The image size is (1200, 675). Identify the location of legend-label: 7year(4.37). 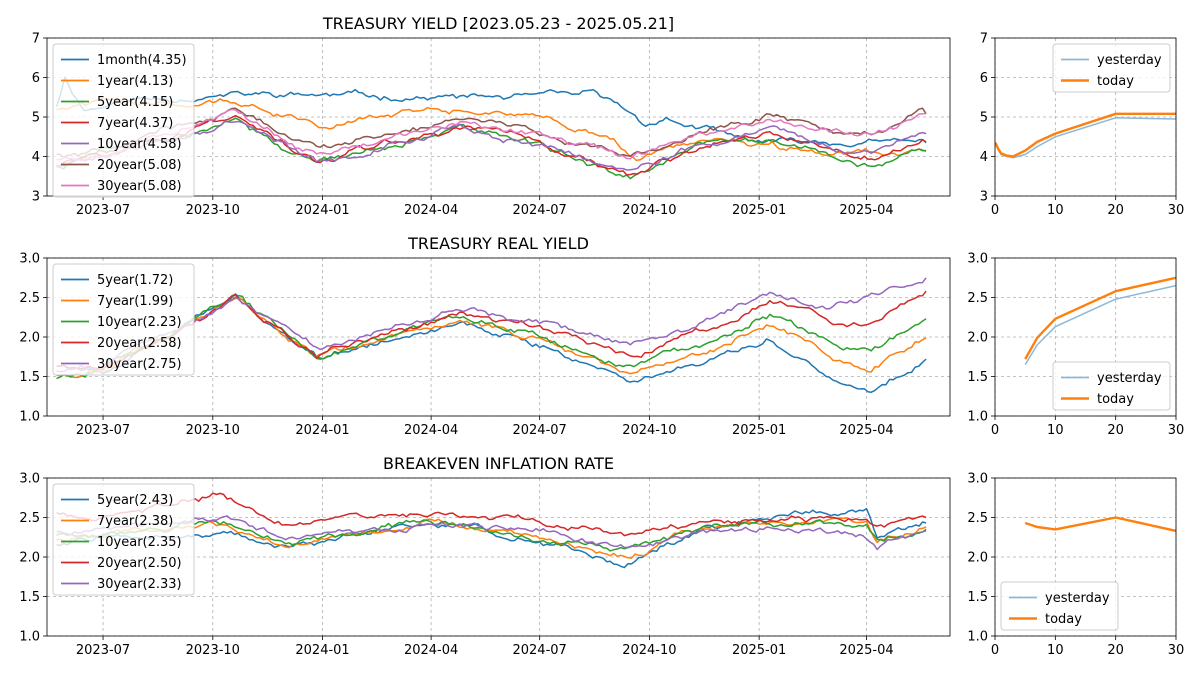
(135, 123).